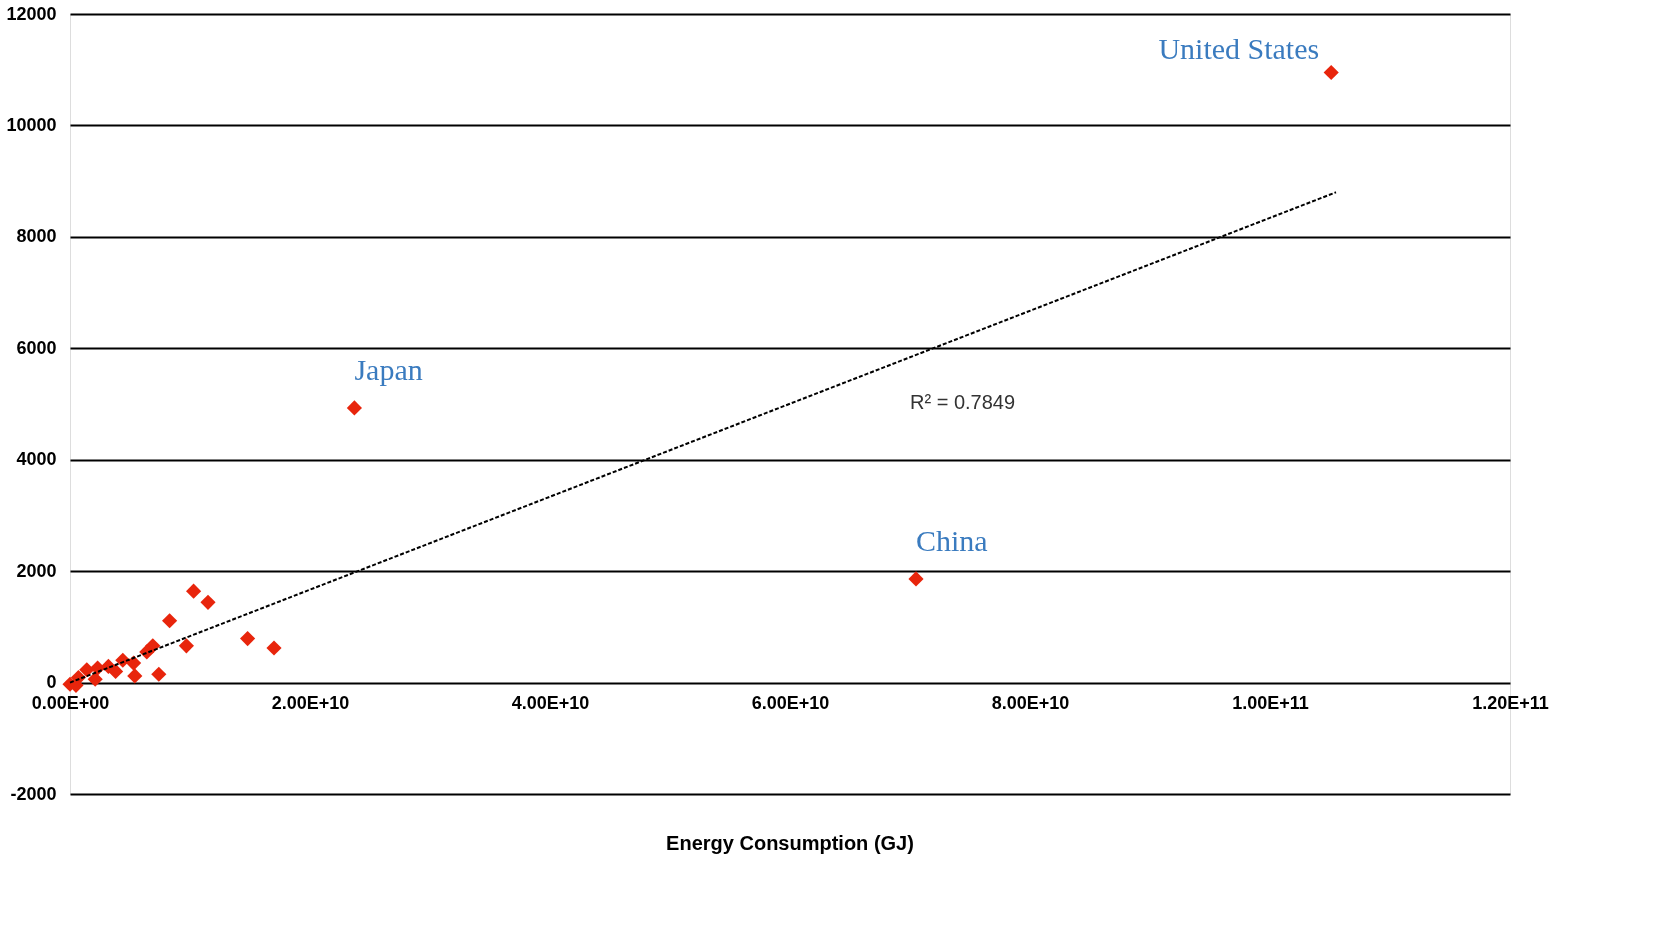  Describe the element at coordinates (550, 703) in the screenshot. I see `x-tick-label: 4.00E+10` at that location.